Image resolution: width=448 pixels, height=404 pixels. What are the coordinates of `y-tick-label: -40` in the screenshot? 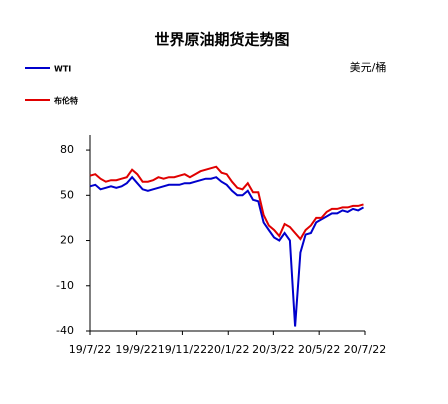 It's located at (65, 330).